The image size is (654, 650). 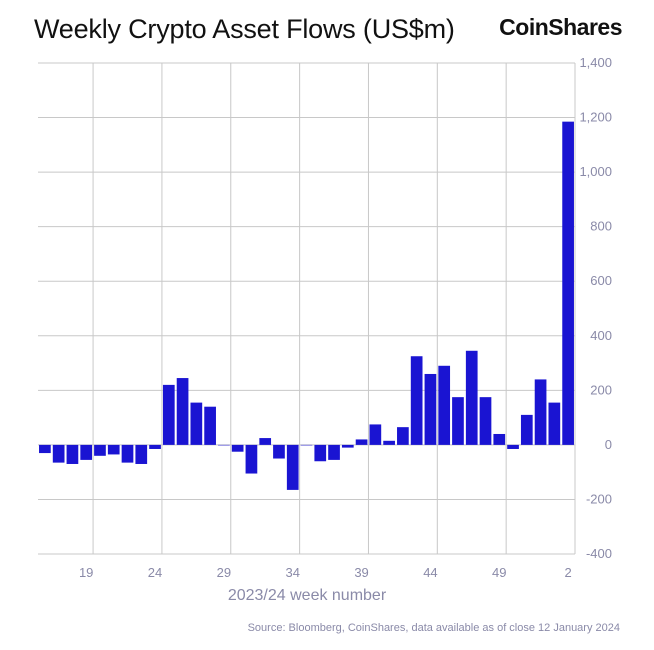 What do you see at coordinates (595, 308) in the screenshot?
I see `y-axis-ticks: 1,400 1,200 1,000 800 600 400 200 0 -200 -400` at bounding box center [595, 308].